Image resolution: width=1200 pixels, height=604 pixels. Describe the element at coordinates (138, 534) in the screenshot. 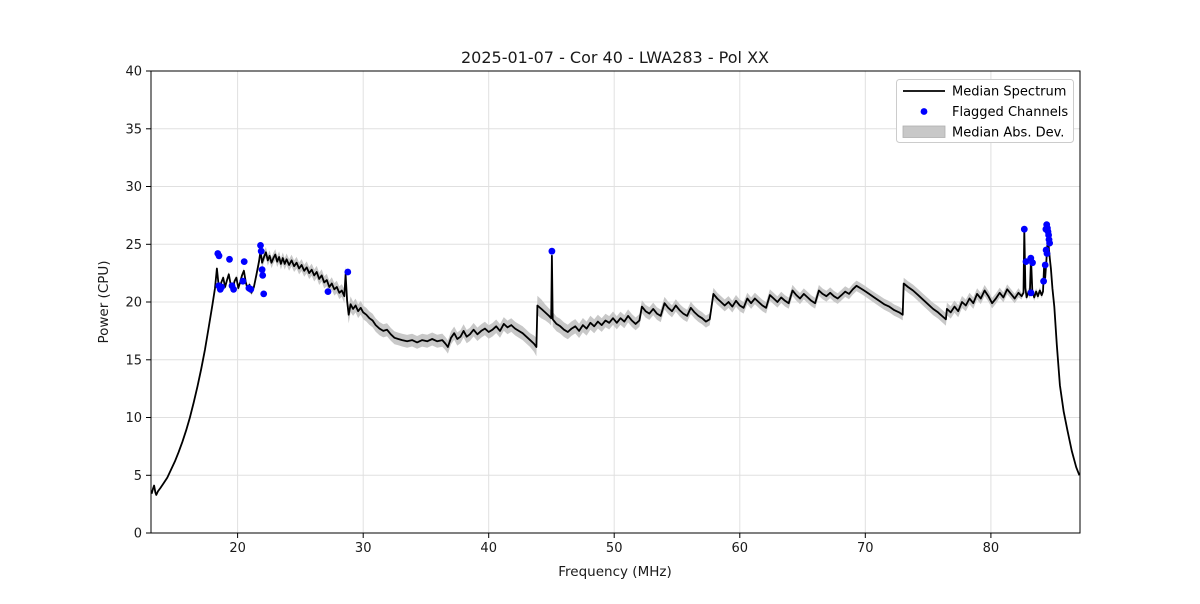

I see `svg-text: 0` at that location.